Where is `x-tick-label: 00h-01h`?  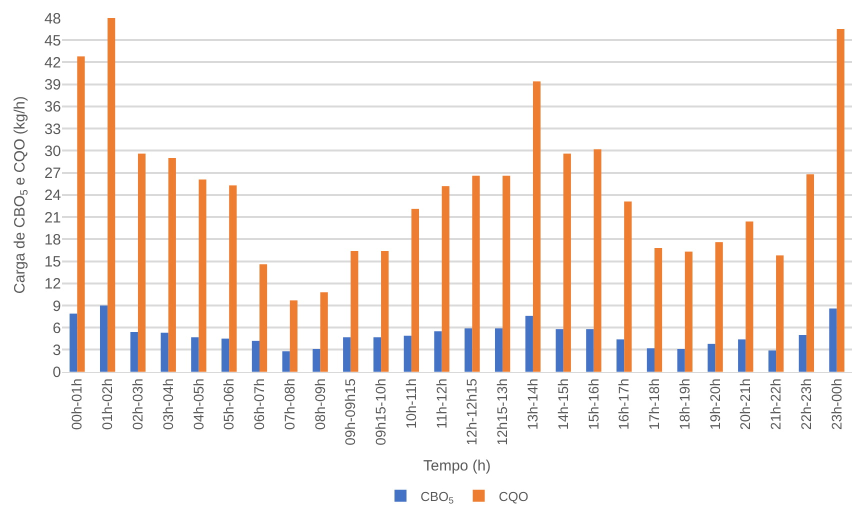 x-tick-label: 00h-01h is located at coordinates (76, 404).